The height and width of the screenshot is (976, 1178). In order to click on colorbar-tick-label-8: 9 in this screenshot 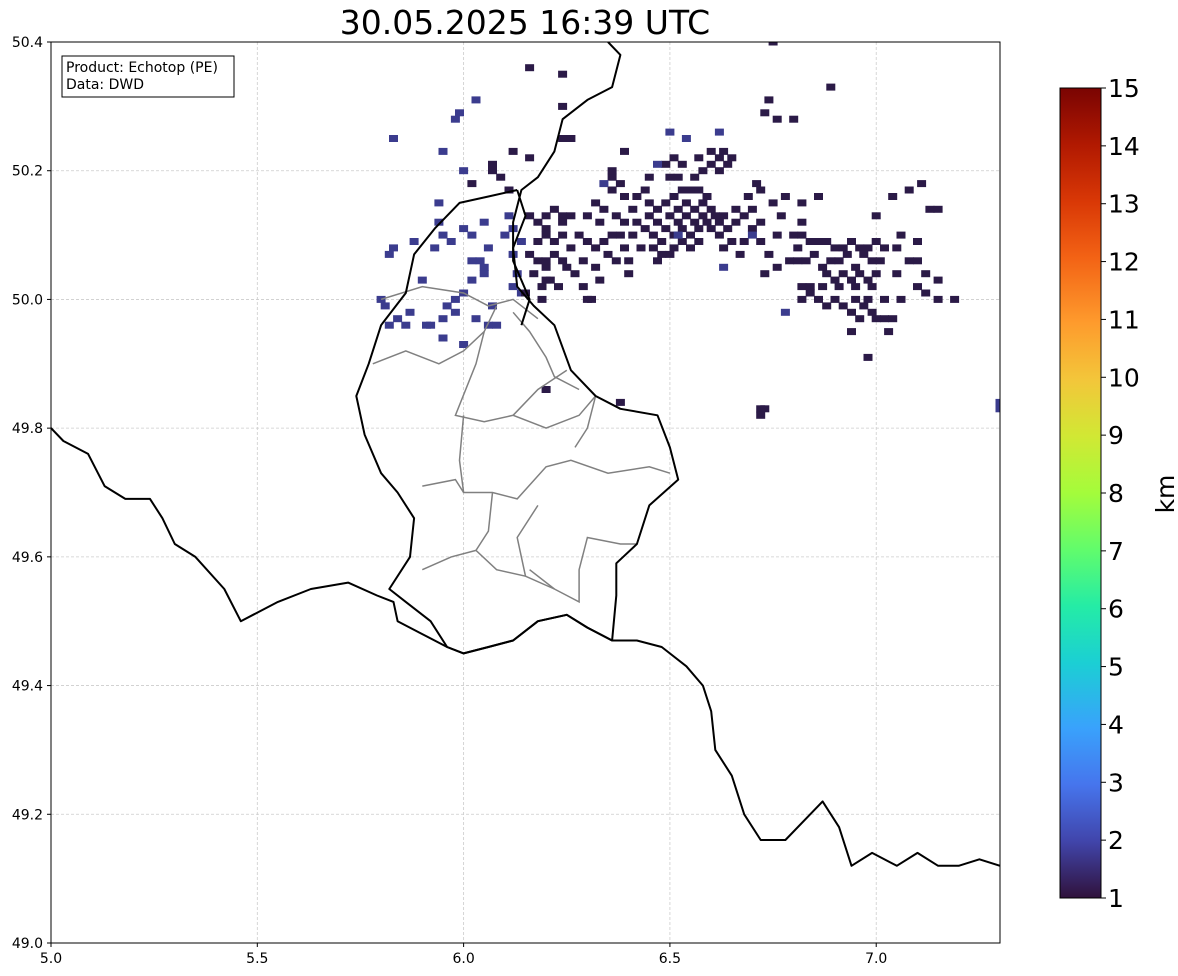, I will do `click(1116, 435)`.